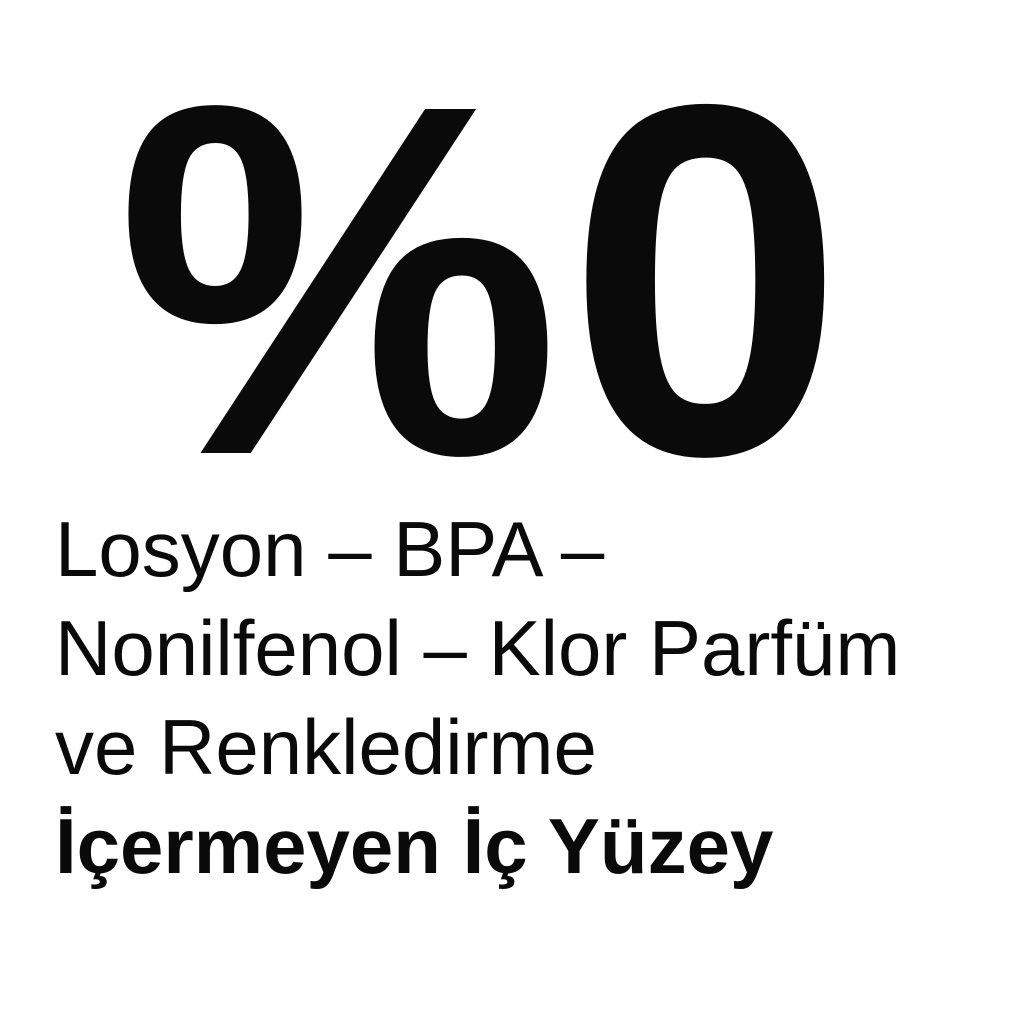 This screenshot has width=1024, height=1024. I want to click on feature-line-2: Nonilfenol – Klor Parfüm, so click(478, 648).